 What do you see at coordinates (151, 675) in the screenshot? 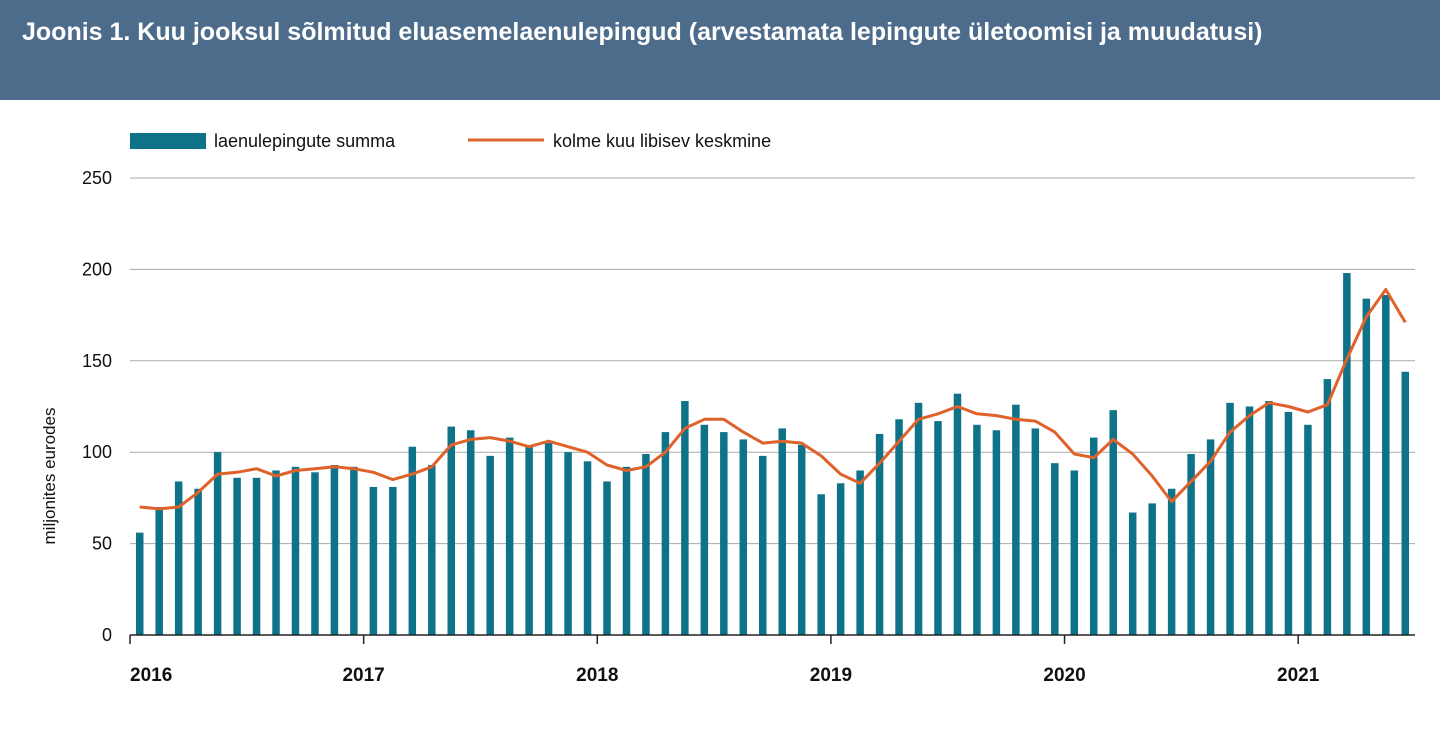
I see `x-tick-label: 2016` at bounding box center [151, 675].